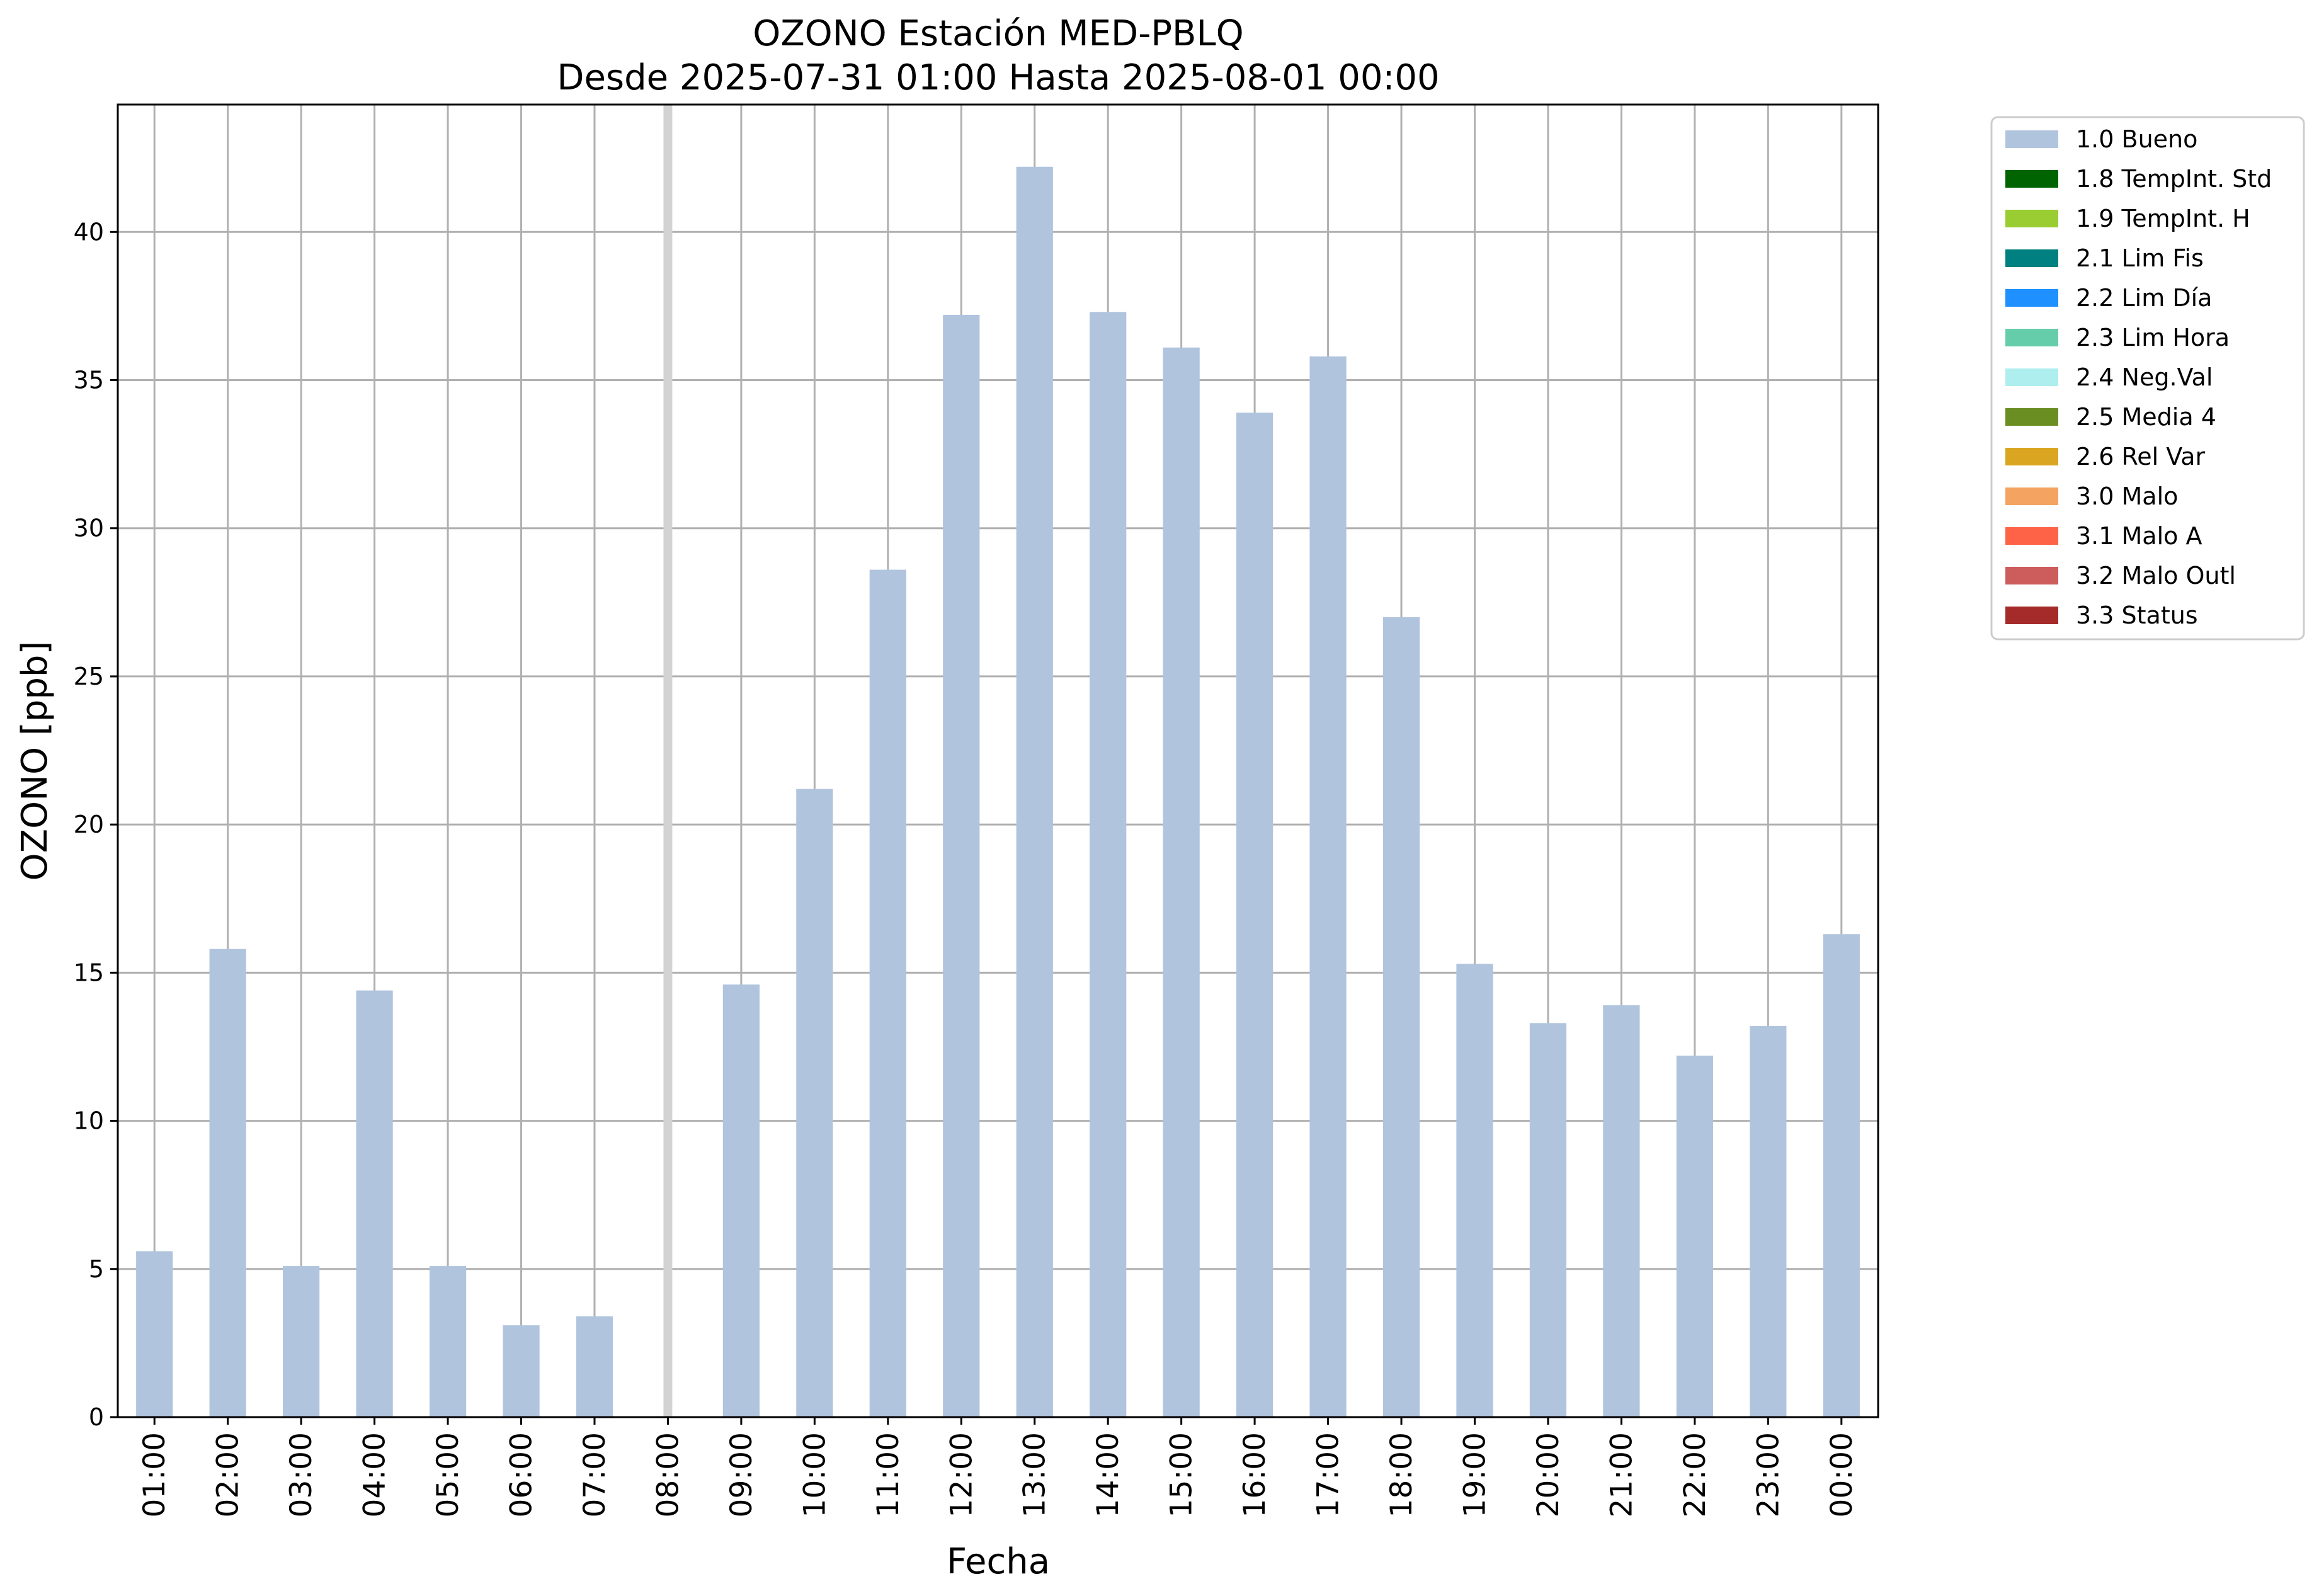 This screenshot has height=1596, width=2319. Describe the element at coordinates (2156, 576) in the screenshot. I see `legend-label: 3.2 Malo Outl` at that location.